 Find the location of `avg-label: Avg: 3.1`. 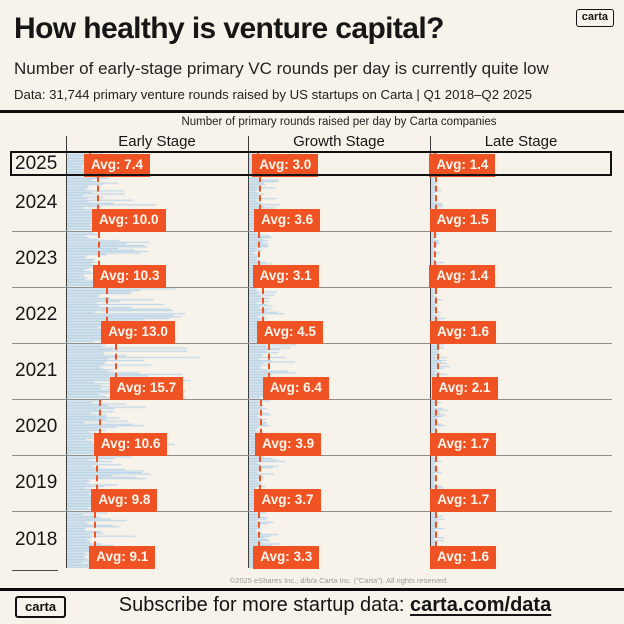

avg-label: Avg: 3.1 is located at coordinates (285, 276).